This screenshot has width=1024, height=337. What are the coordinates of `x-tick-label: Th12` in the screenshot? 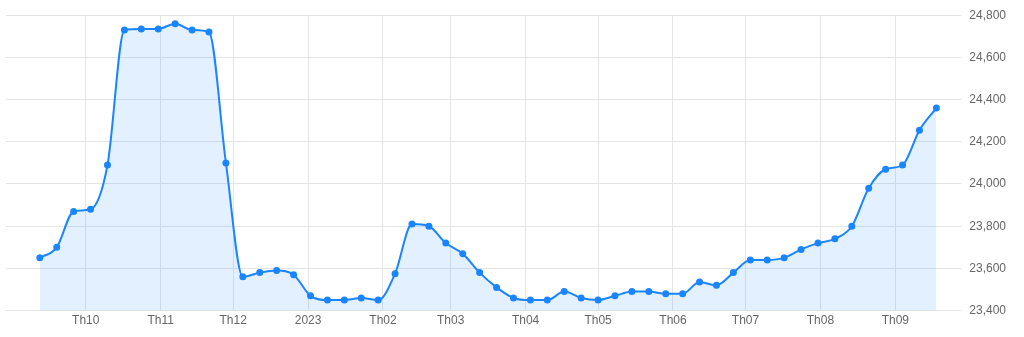 It's located at (233, 320).